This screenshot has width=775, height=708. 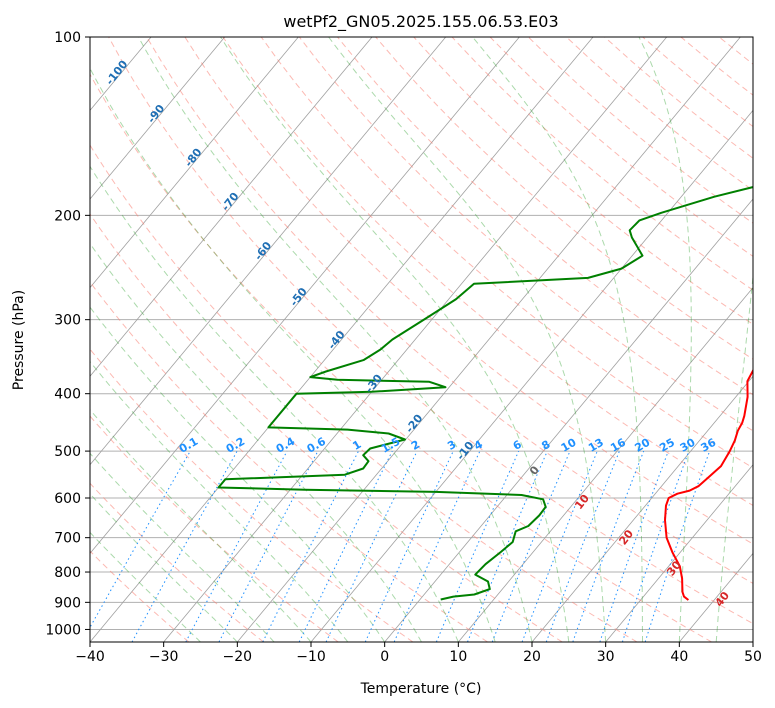 What do you see at coordinates (421, 689) in the screenshot?
I see `x-axis-label: Temperature (°C)` at bounding box center [421, 689].